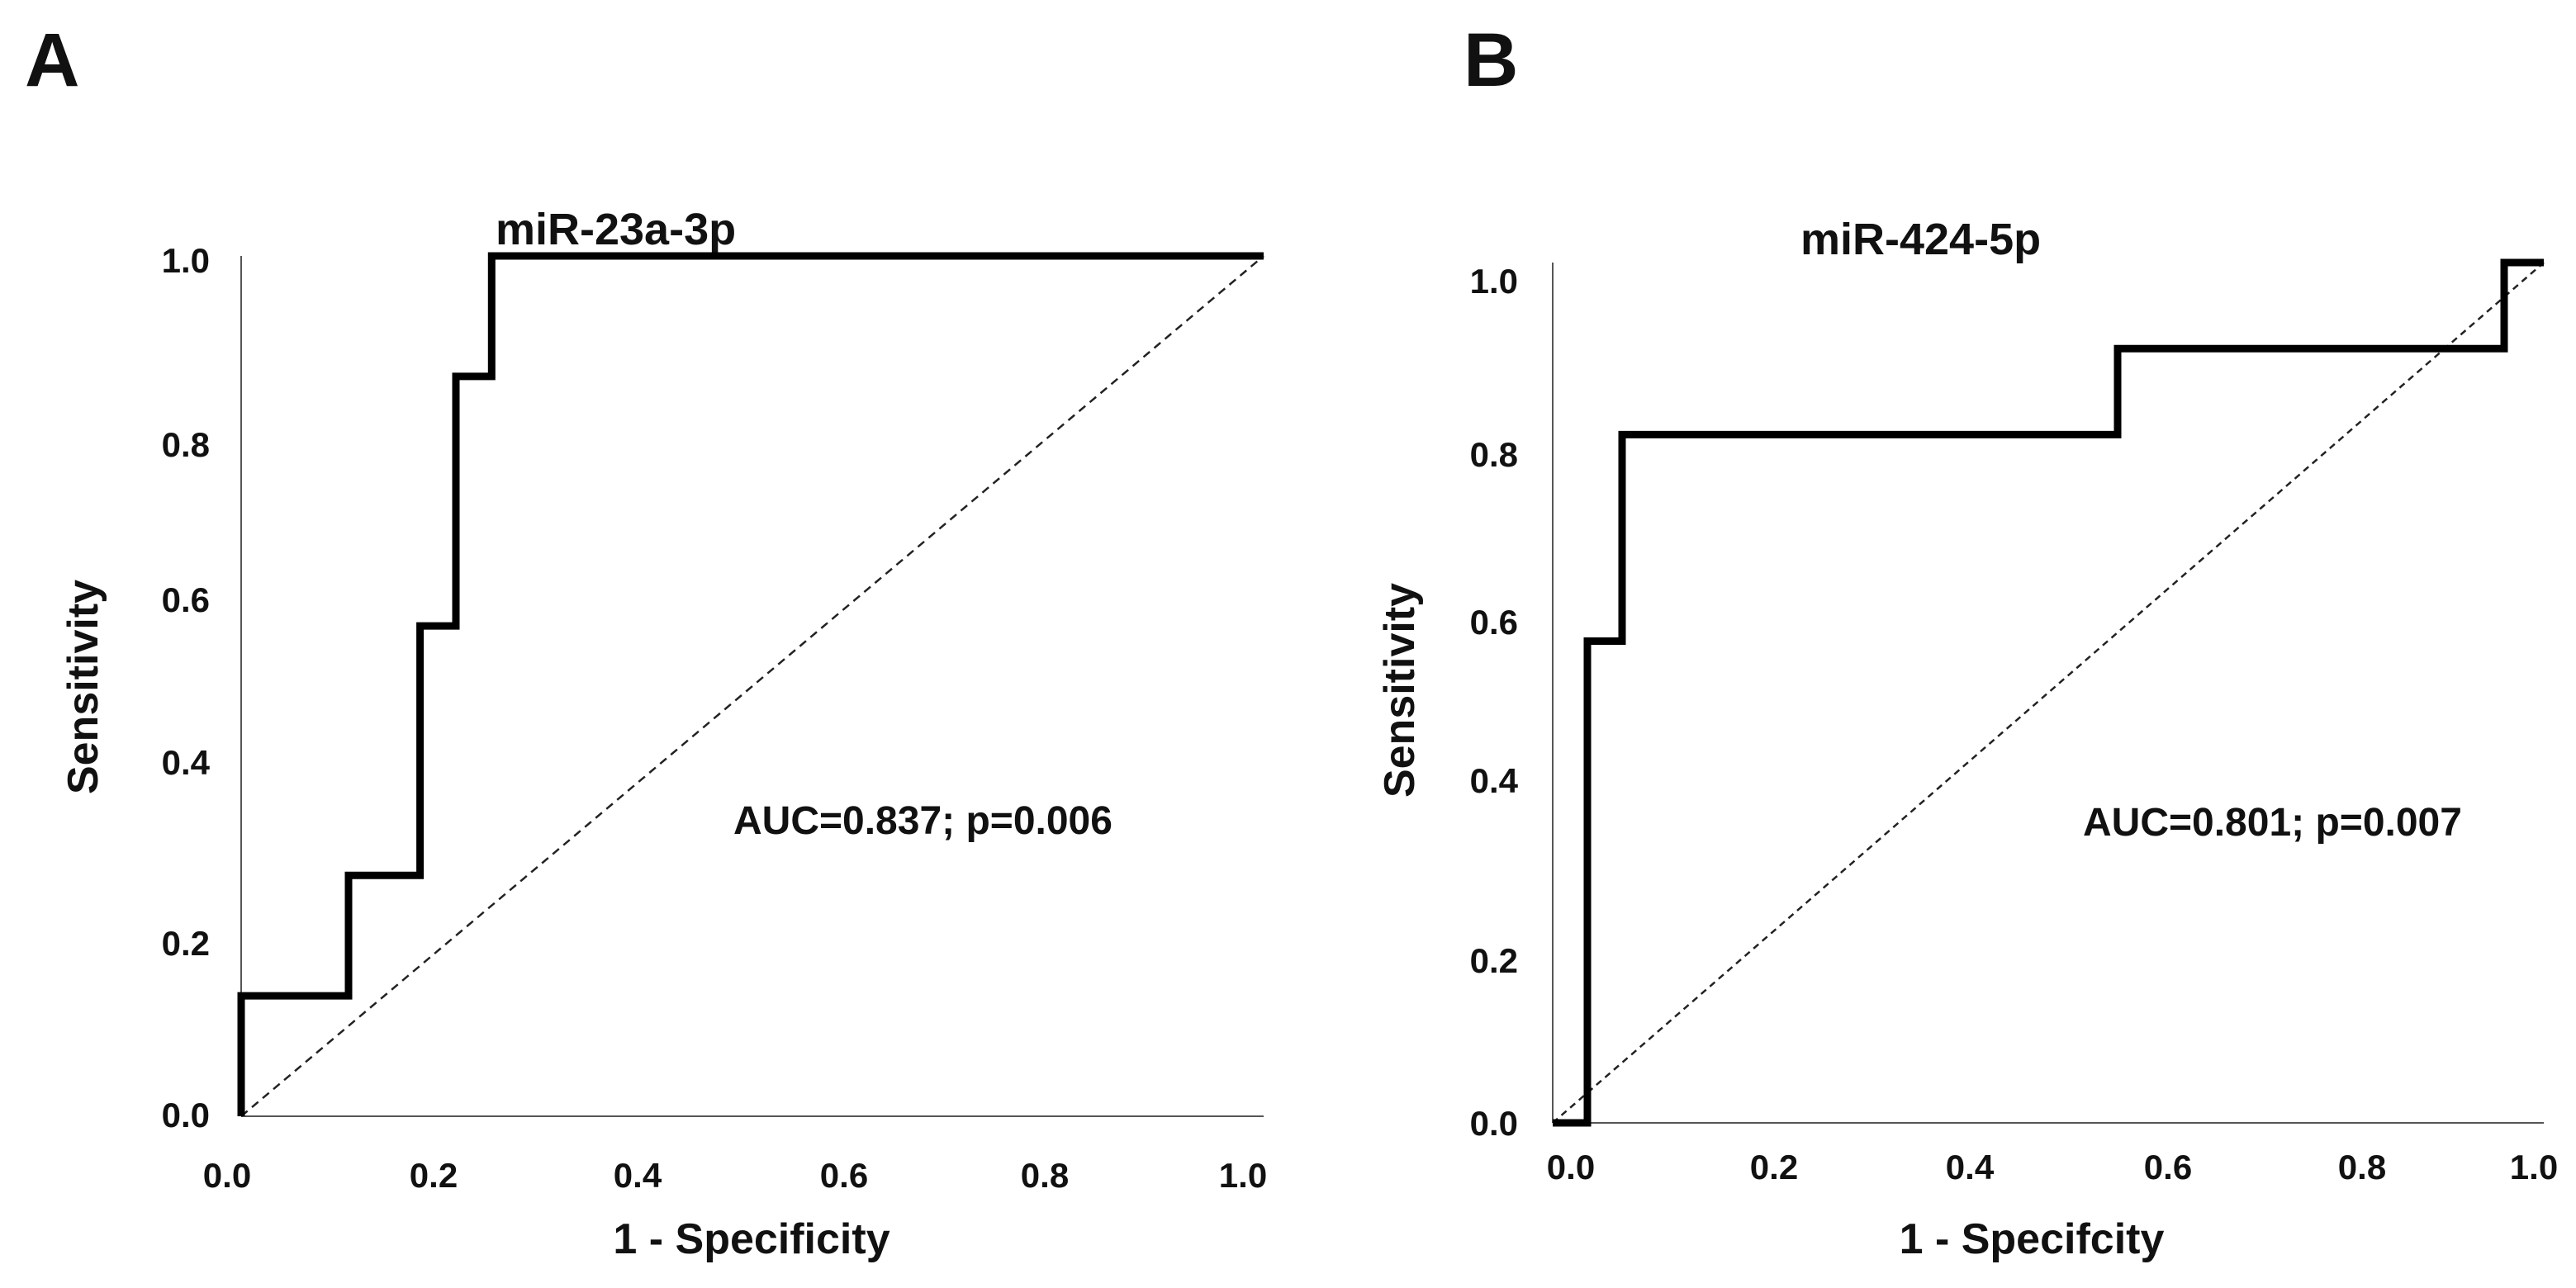 This screenshot has width=2576, height=1288. What do you see at coordinates (186, 444) in the screenshot?
I see `panel-a-y-tick: 0.8` at bounding box center [186, 444].